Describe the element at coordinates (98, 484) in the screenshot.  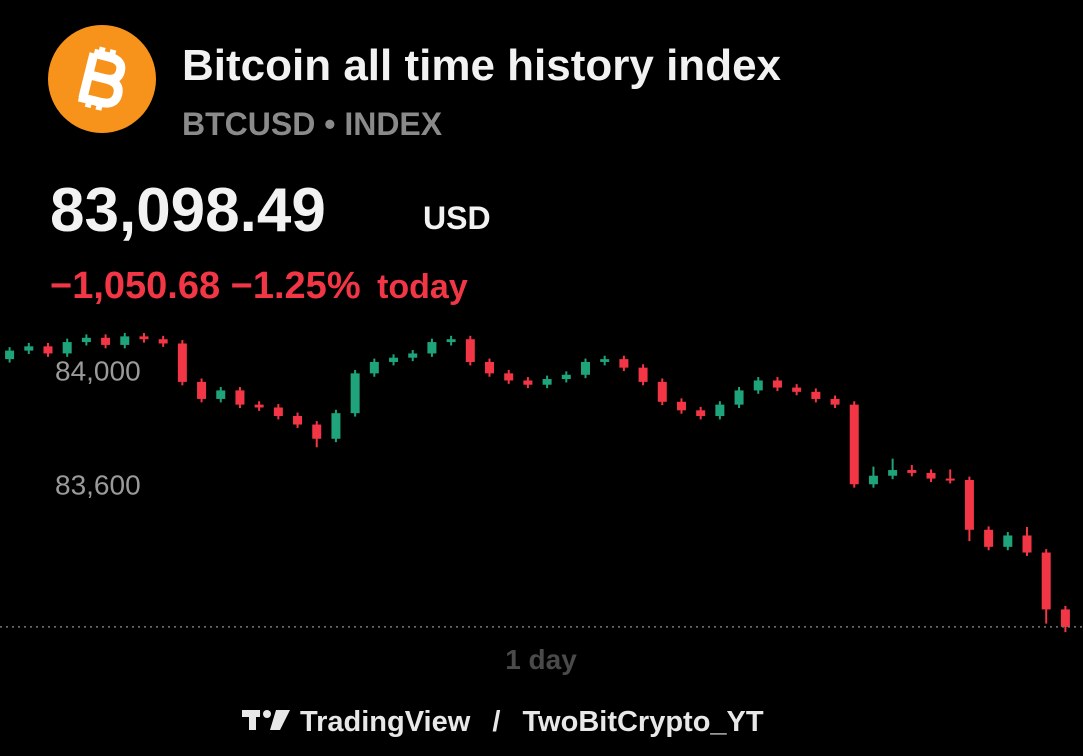
I see `y-tick-label: 83,600` at that location.